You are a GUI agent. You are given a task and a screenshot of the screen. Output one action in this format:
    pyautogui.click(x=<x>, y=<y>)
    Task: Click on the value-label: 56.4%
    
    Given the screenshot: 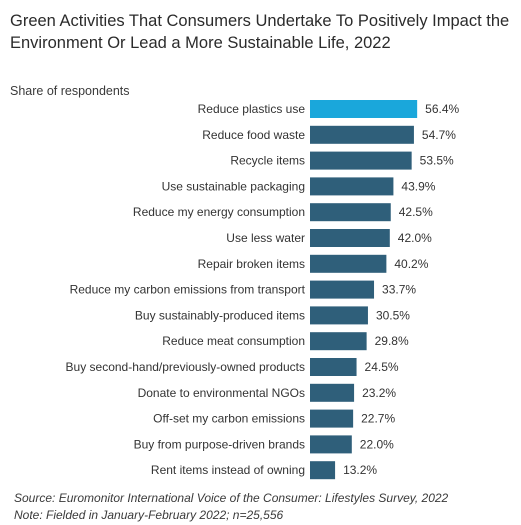 What is the action you would take?
    pyautogui.click(x=442, y=109)
    